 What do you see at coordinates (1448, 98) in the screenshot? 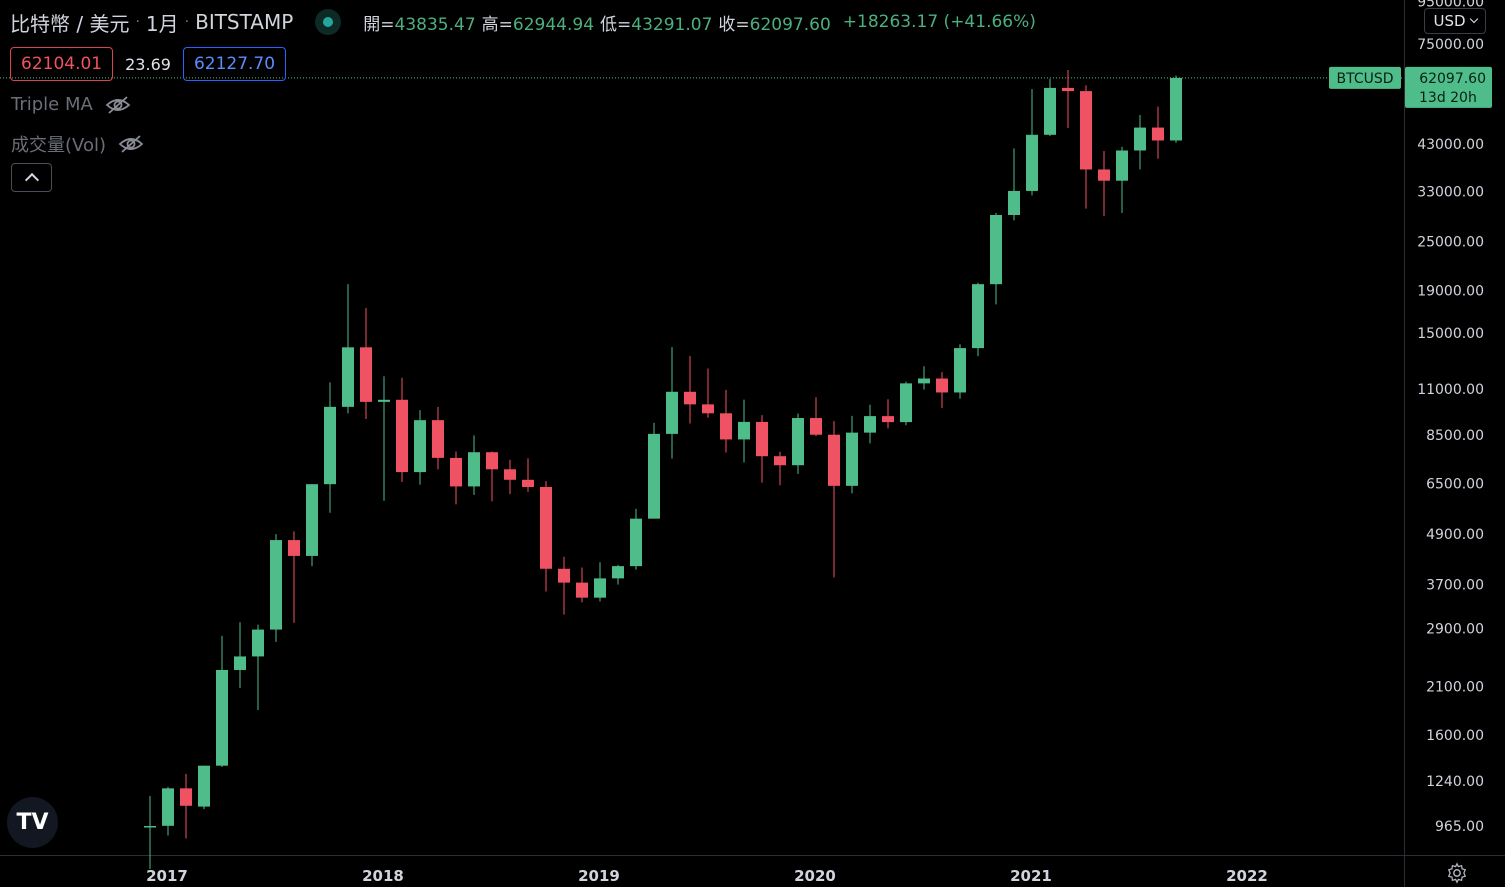
I see `bar-countdown-label: 13d 20h` at bounding box center [1448, 98].